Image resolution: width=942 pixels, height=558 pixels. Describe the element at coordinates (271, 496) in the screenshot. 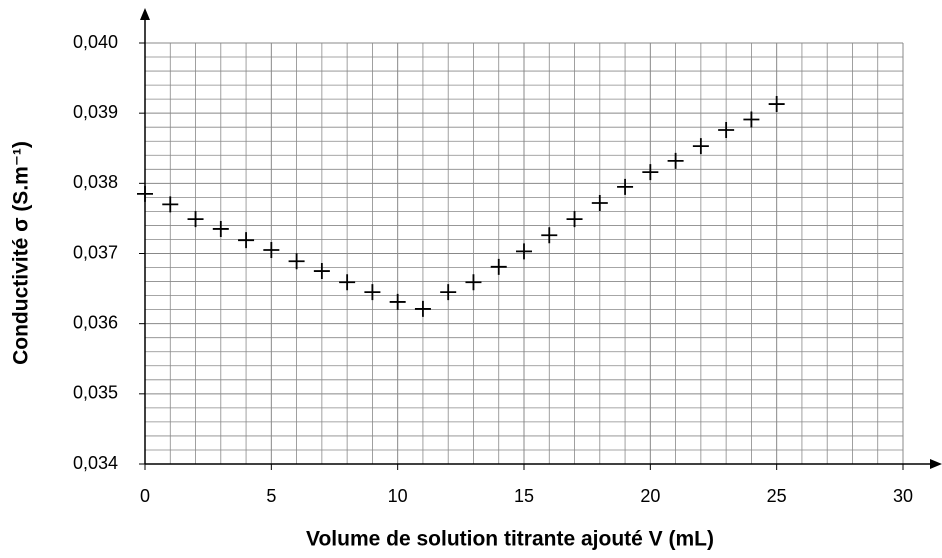

I see `x-tick-label: 5` at that location.